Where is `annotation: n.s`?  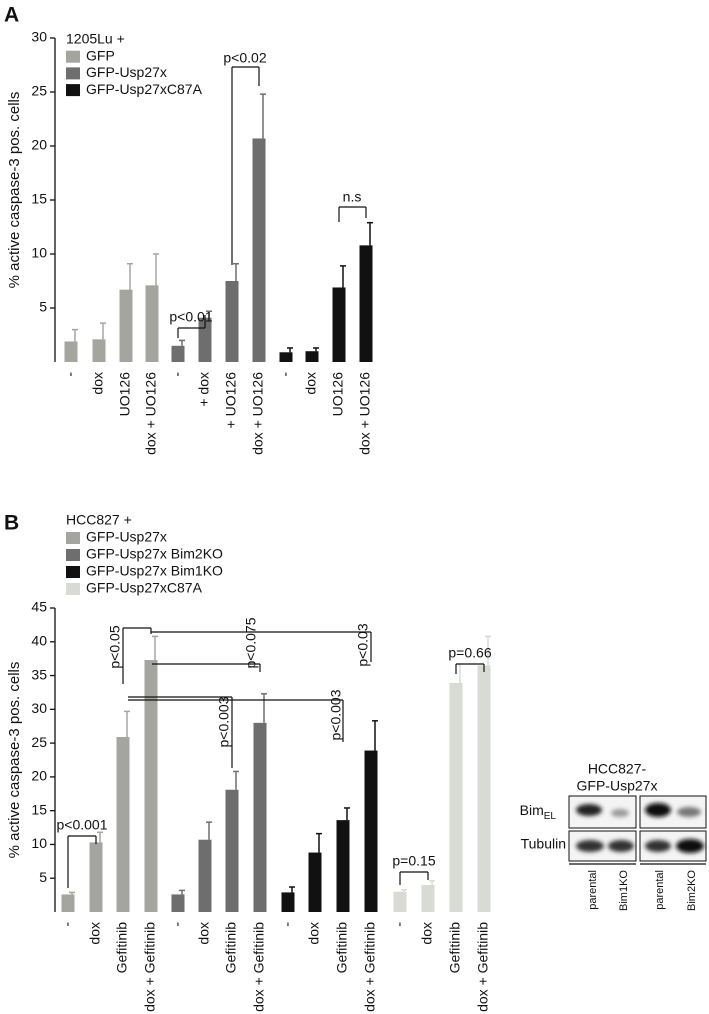
annotation: n.s is located at coordinates (352, 197).